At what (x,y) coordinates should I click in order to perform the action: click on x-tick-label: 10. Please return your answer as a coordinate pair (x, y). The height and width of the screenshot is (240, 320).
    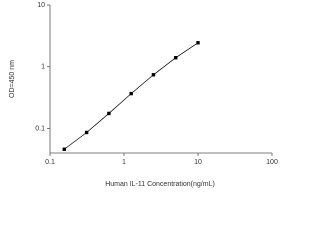
    Looking at the image, I should click on (198, 162).